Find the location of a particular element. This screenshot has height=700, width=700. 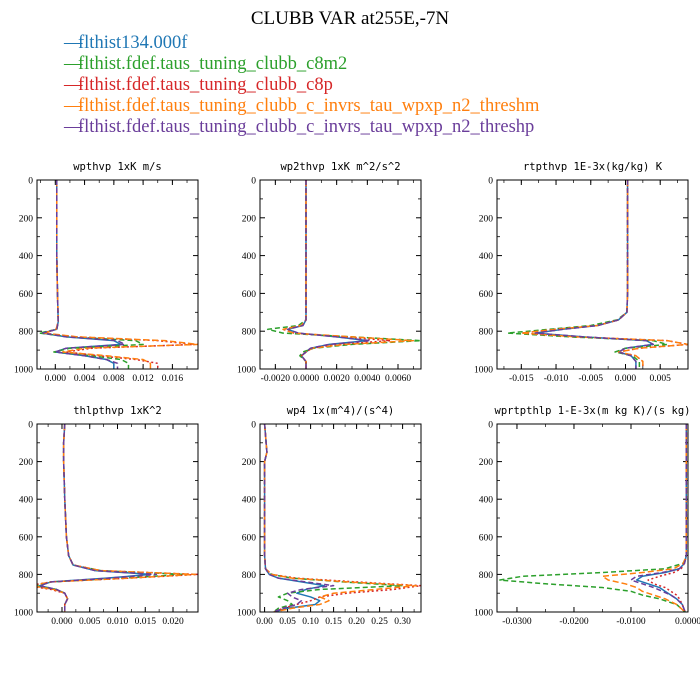

x-tick-label: 0.0060 is located at coordinates (398, 379).